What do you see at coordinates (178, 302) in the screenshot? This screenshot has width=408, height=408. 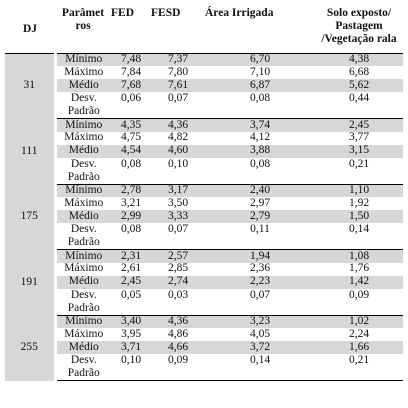 I see `fesd-cell: 0,03` at bounding box center [178, 302].